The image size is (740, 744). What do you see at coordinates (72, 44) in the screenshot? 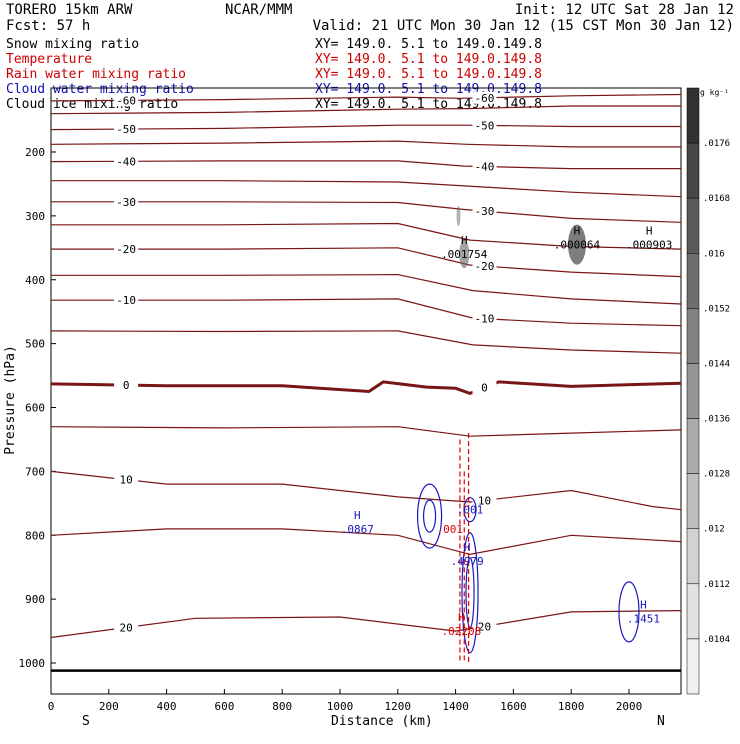
I see `field-name: Snow mixing ratio` at bounding box center [72, 44].